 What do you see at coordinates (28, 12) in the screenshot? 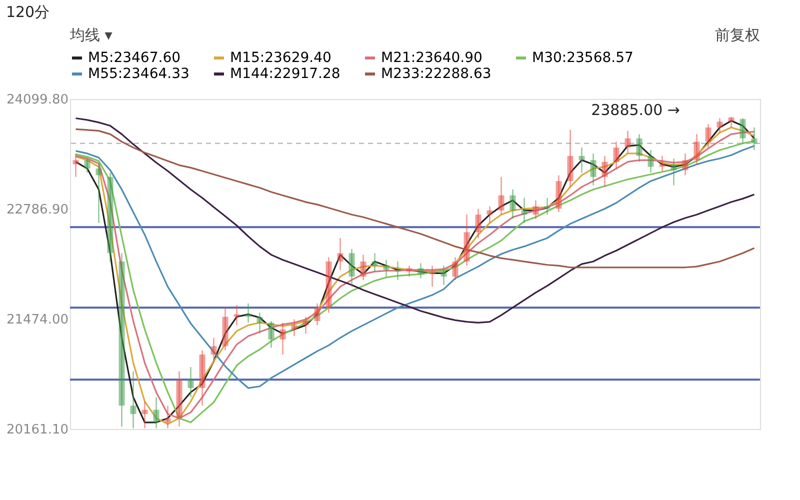
I see `chart-title: 120分` at bounding box center [28, 12].